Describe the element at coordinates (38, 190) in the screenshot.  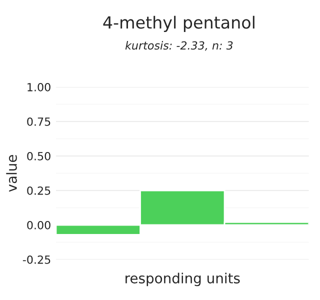
I see `y-tick-label: 0.25` at that location.